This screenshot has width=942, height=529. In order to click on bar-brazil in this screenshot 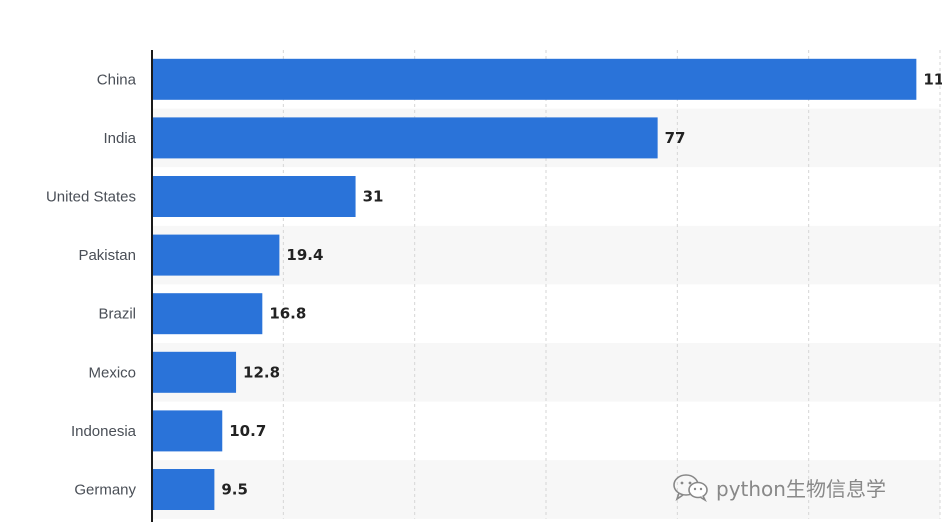, I will do `click(207, 314)`.